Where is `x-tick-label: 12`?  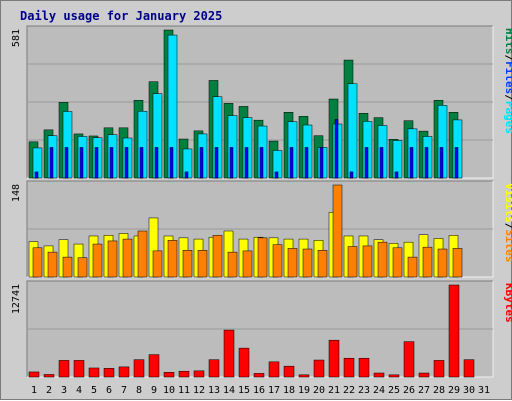 x-tick-label: 12 is located at coordinates (199, 390).